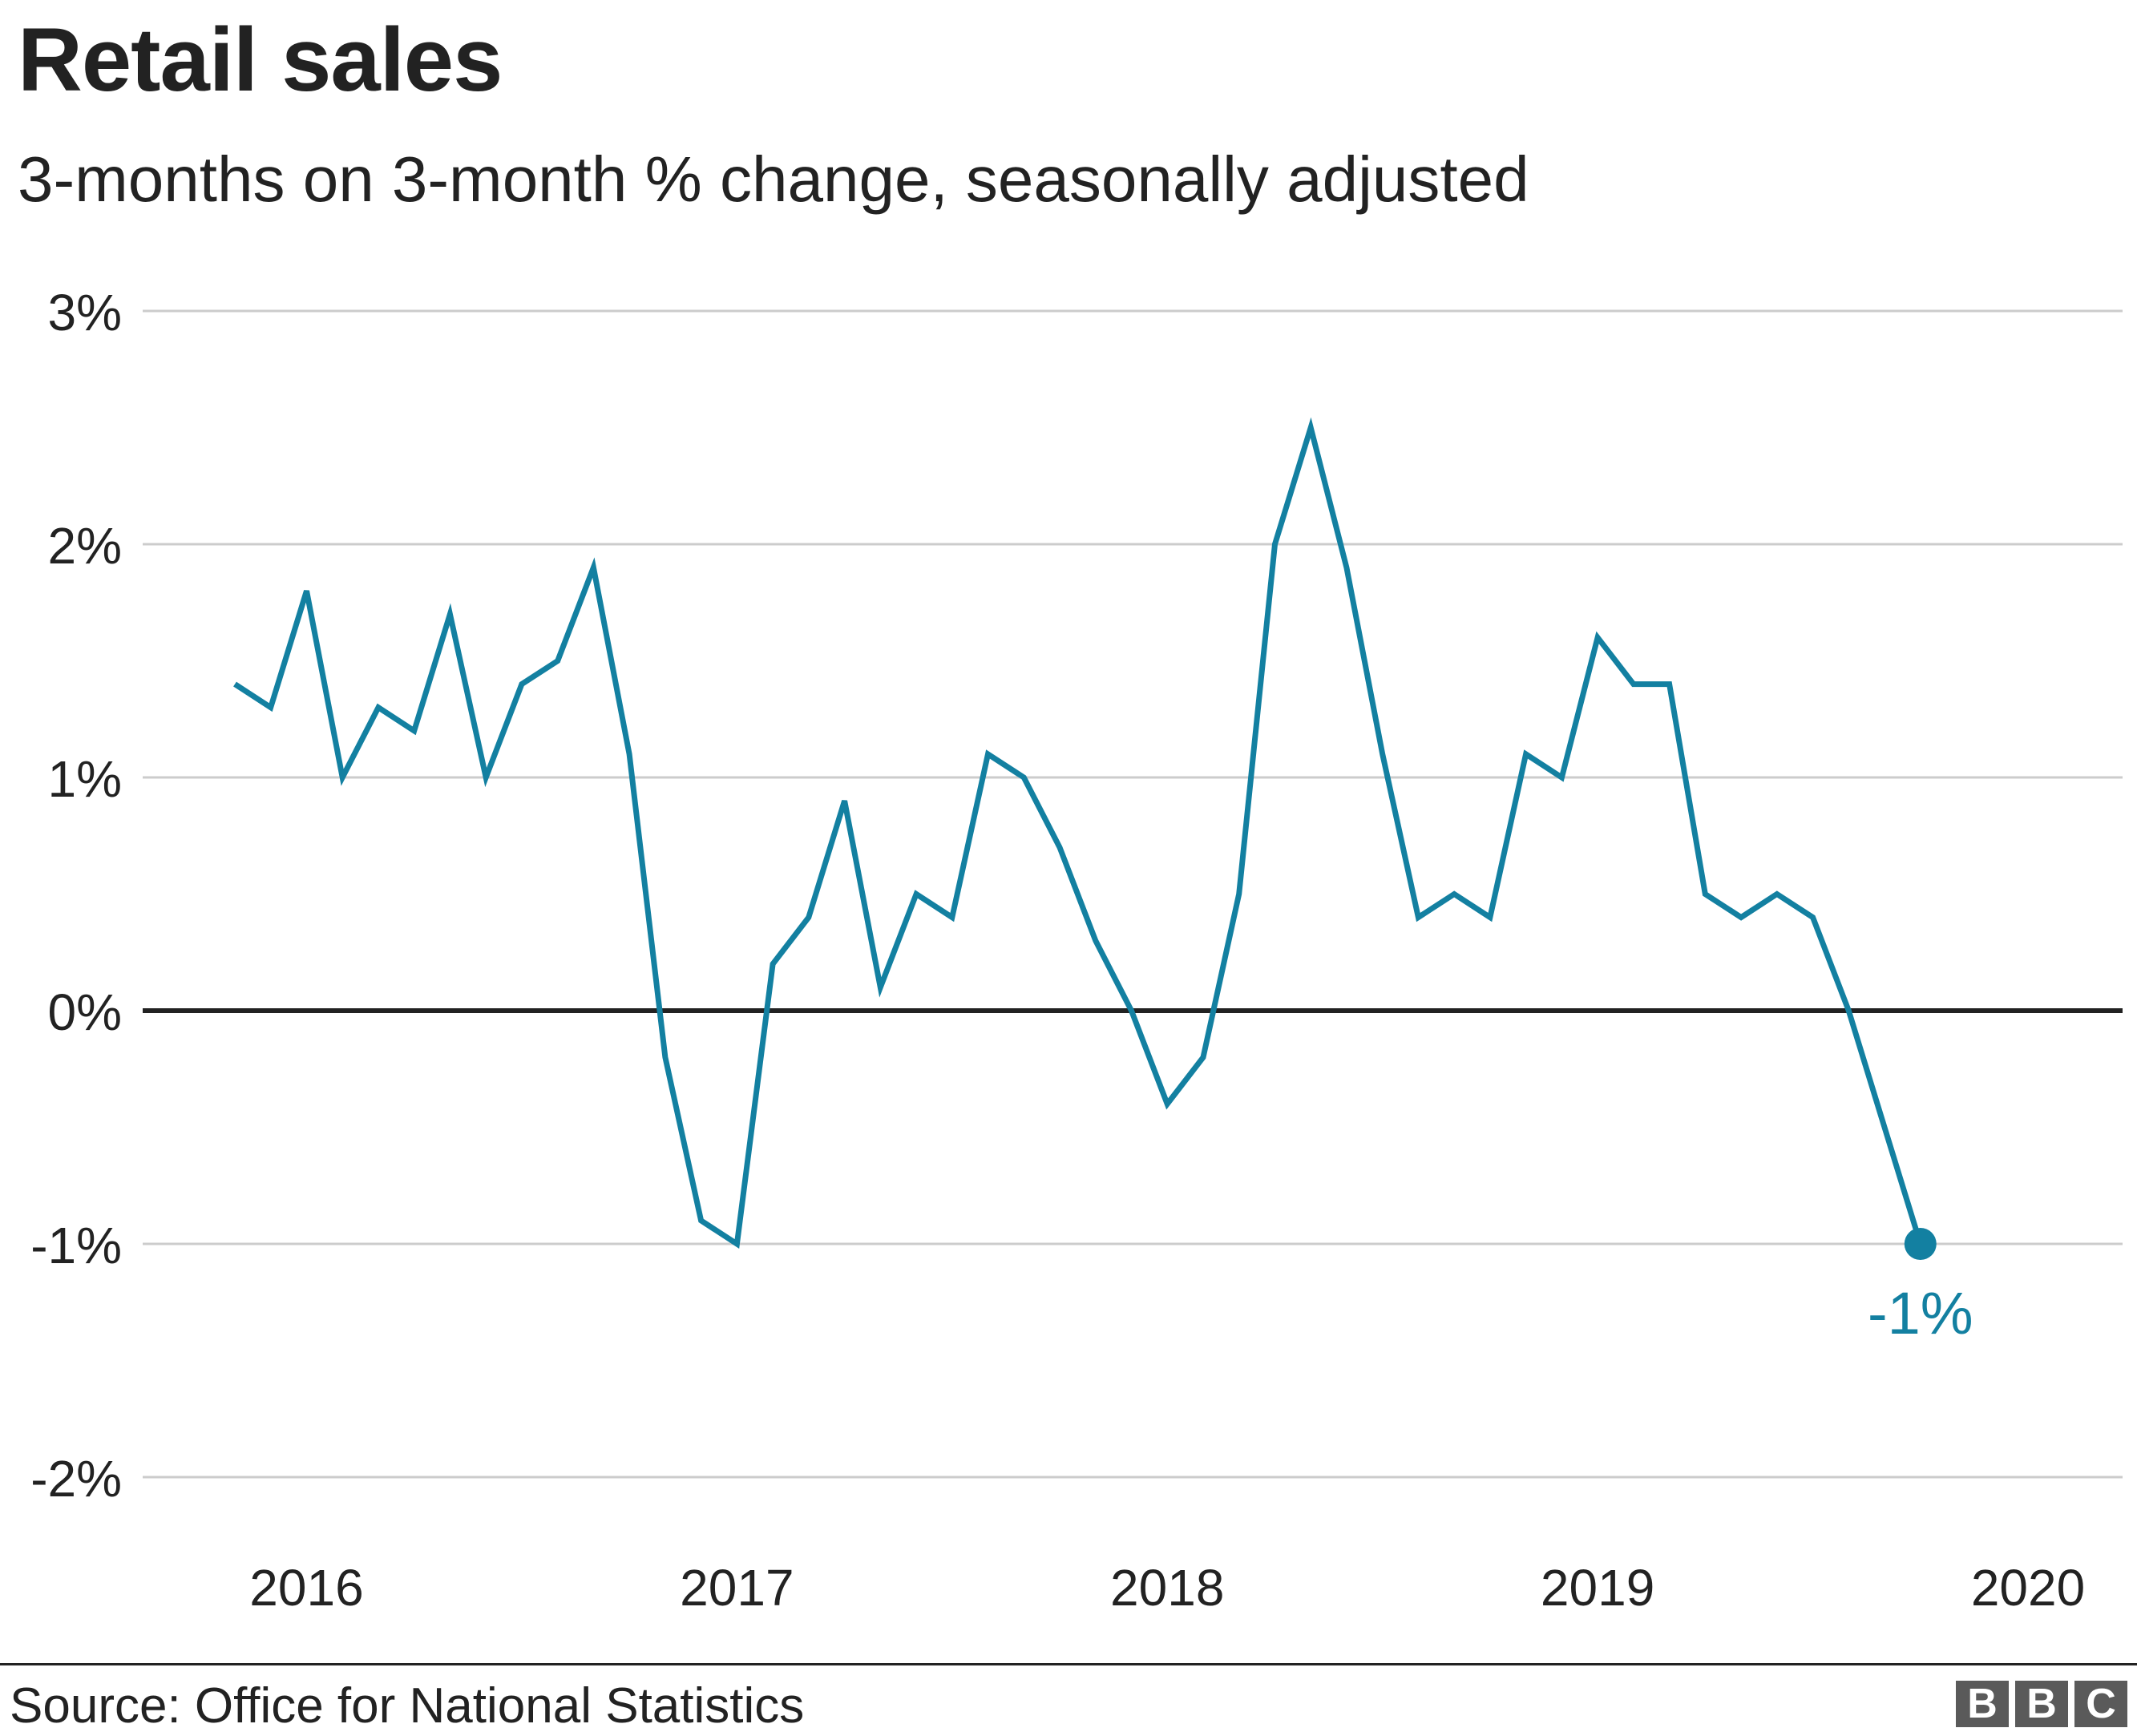 The width and height of the screenshot is (2137, 1736). What do you see at coordinates (261, 60) in the screenshot?
I see `chart-title: Retail sales` at bounding box center [261, 60].